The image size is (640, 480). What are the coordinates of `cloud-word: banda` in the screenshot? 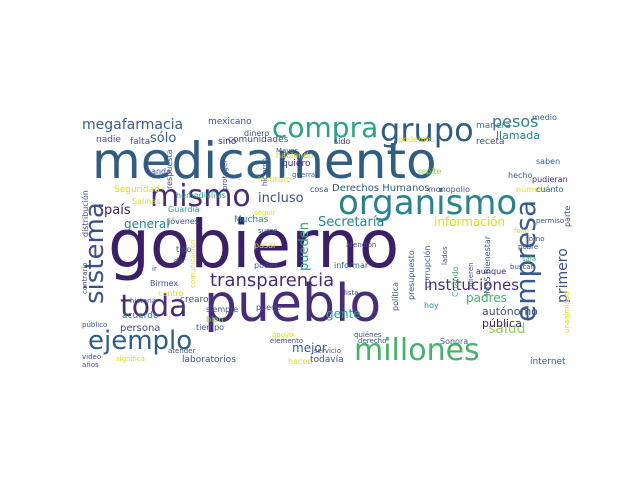 It's located at (159, 171).